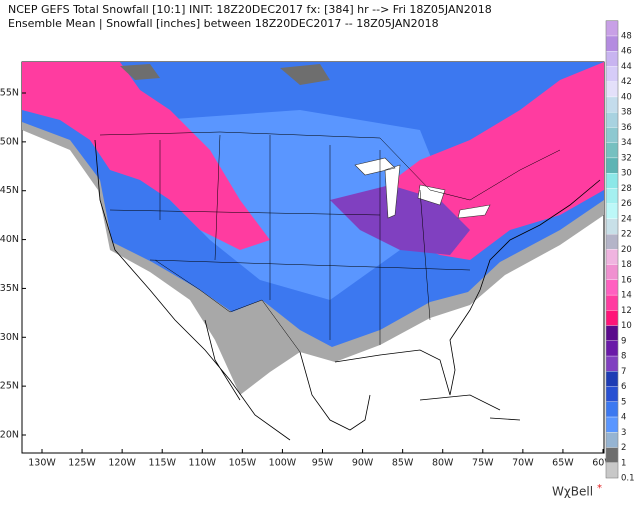 Image resolution: width=640 pixels, height=516 pixels. Describe the element at coordinates (42, 463) in the screenshot. I see `longitude-label: 130W` at that location.